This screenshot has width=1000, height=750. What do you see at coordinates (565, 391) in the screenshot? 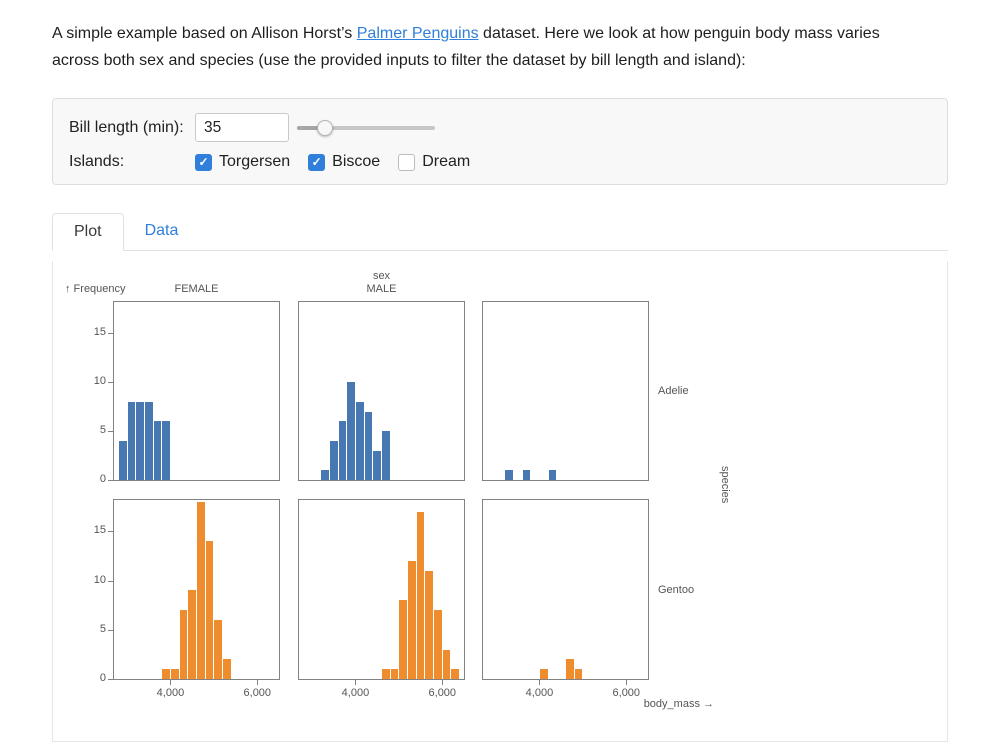
I see `facet-panel-adelie-blank` at bounding box center [565, 391].